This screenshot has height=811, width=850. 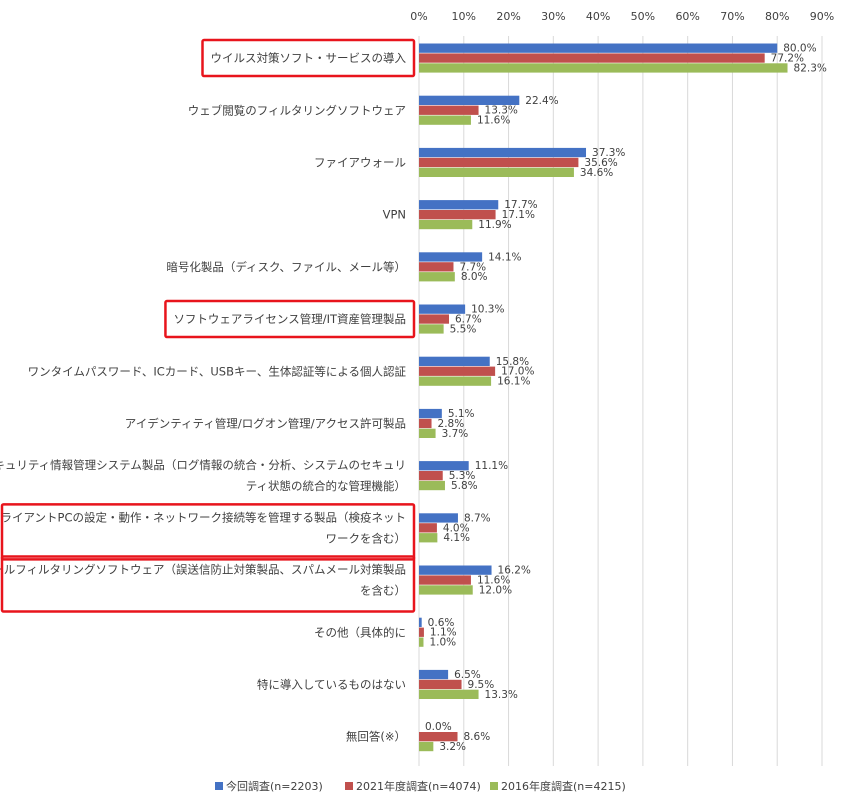 I want to click on category-label: メールフィルタリングソフトウェア（誤送信防止対策製品、スパムメール対策製品, so click(x=203, y=570).